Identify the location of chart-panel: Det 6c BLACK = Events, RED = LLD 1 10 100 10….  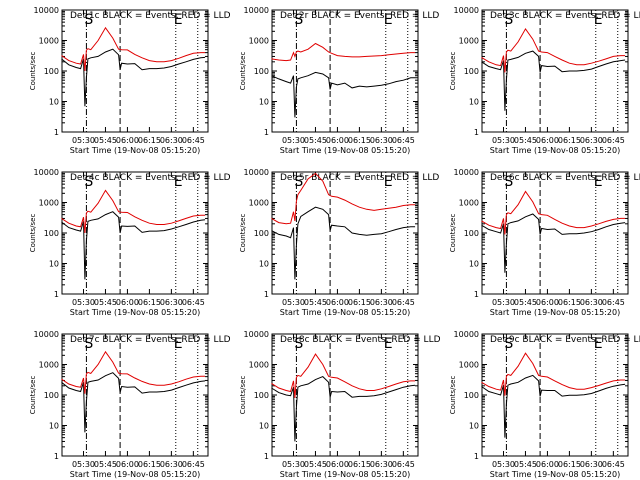
(544, 242).